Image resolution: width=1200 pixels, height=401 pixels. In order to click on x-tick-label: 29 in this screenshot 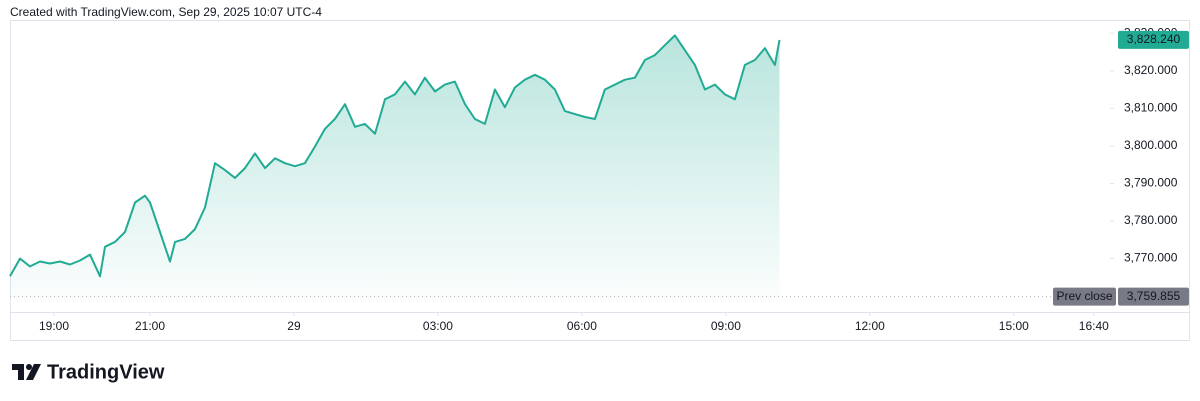, I will do `click(294, 326)`.